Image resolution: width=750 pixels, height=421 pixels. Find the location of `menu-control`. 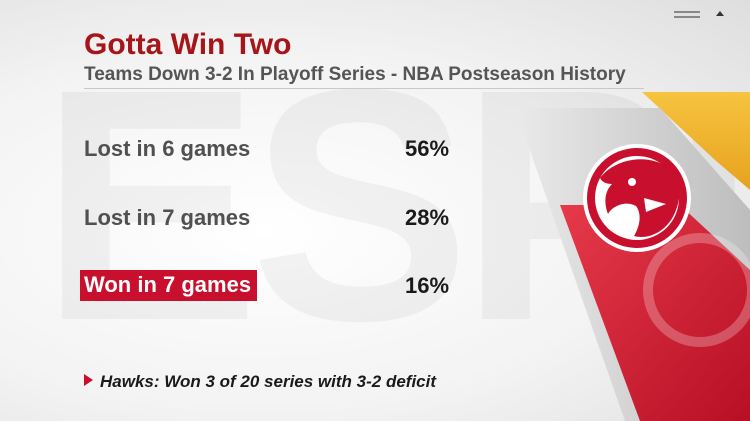

menu-control is located at coordinates (693, 15).